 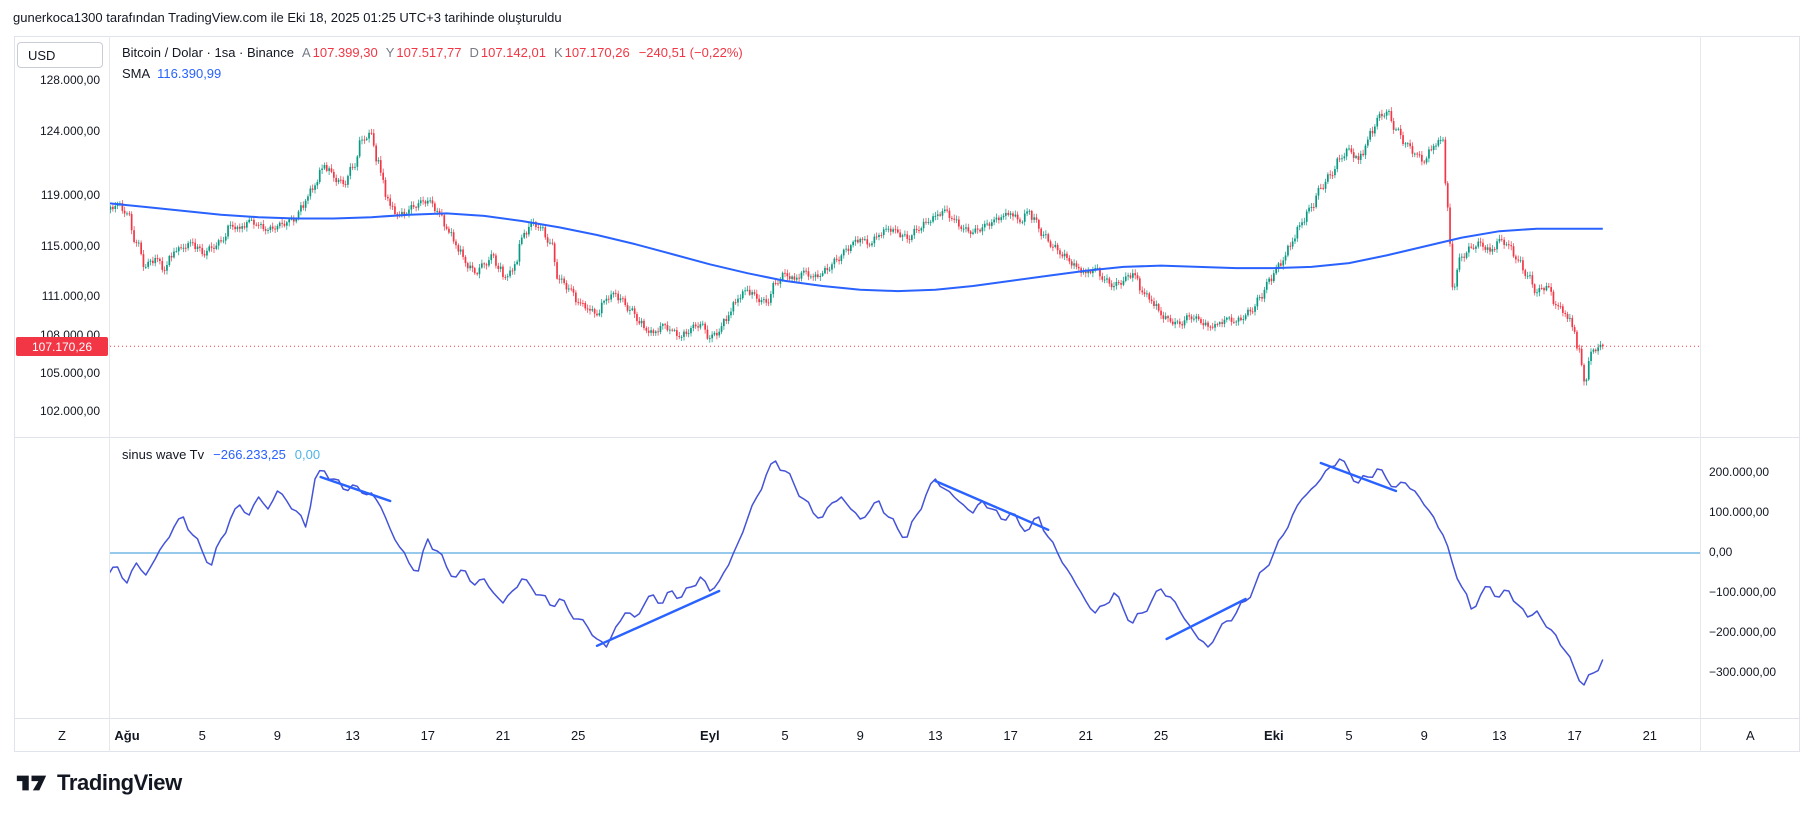 What do you see at coordinates (42, 55) in the screenshot?
I see `currency-button-label: USD` at bounding box center [42, 55].